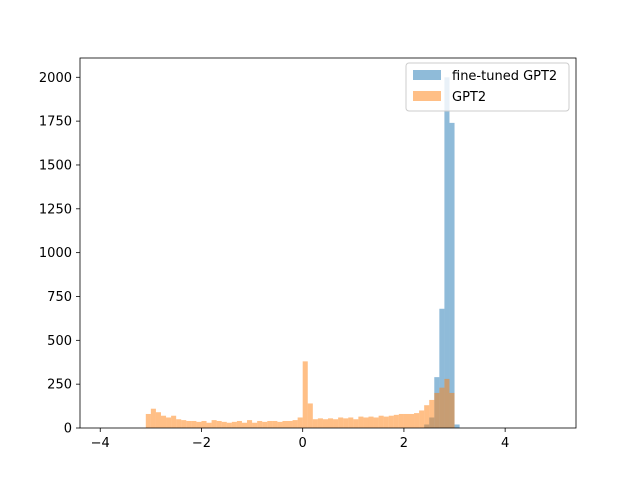  I want to click on legend: fine-tuned GPT2 GPT2, so click(487, 87).